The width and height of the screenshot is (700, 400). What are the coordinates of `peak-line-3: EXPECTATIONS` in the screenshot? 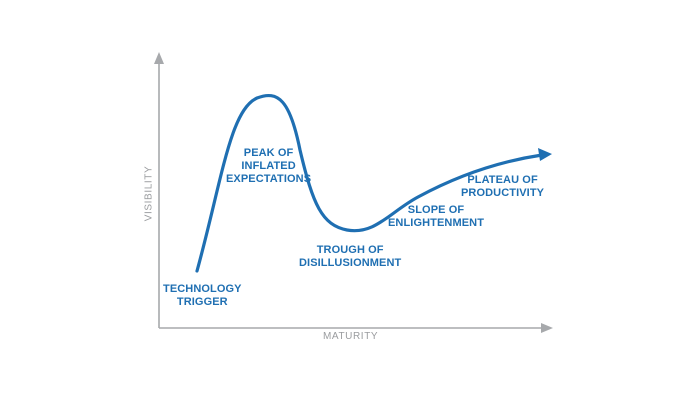 It's located at (269, 179).